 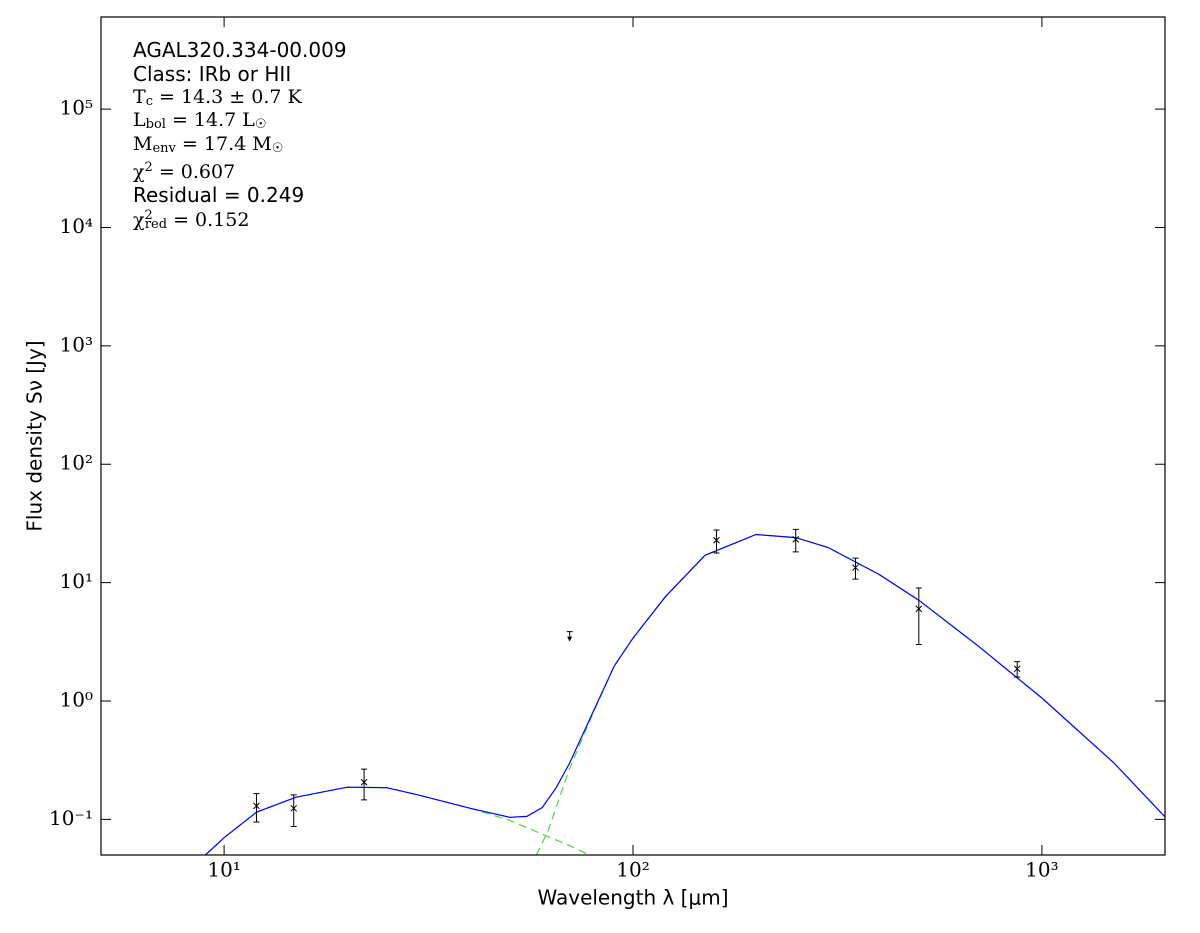 I want to click on annotation-part: = 17.4 M, so click(x=224, y=144).